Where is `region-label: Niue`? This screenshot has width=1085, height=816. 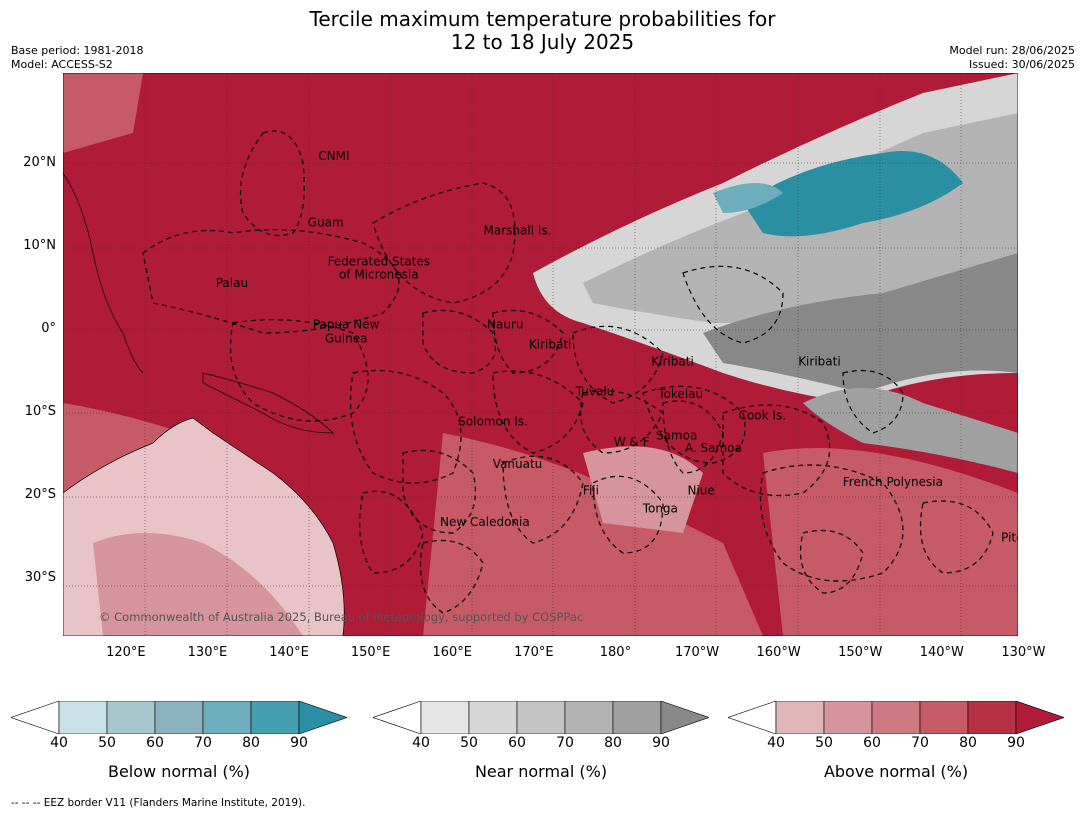
region-label: Niue is located at coordinates (700, 490).